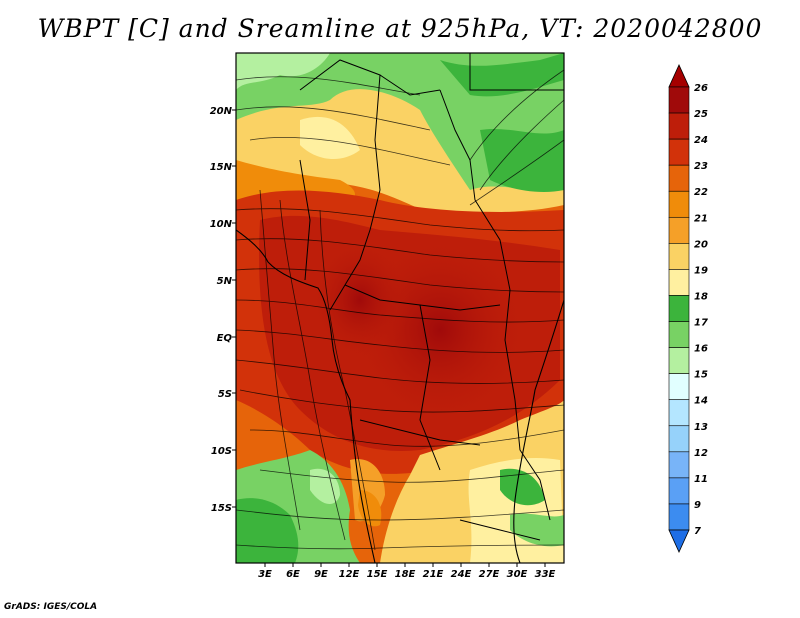  Describe the element at coordinates (701, 349) in the screenshot. I see `colorbar-label: 16` at that location.